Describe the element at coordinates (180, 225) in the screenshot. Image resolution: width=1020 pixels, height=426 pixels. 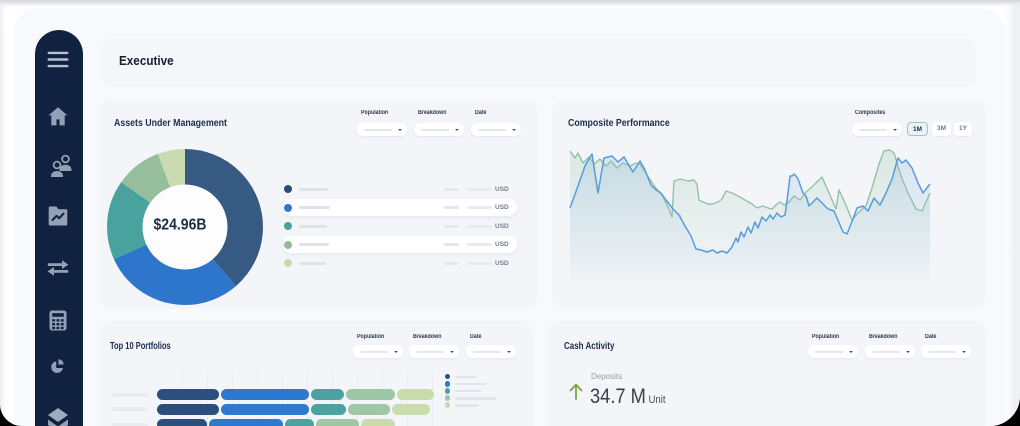
I see `svg-text: $24.96B` at that location.